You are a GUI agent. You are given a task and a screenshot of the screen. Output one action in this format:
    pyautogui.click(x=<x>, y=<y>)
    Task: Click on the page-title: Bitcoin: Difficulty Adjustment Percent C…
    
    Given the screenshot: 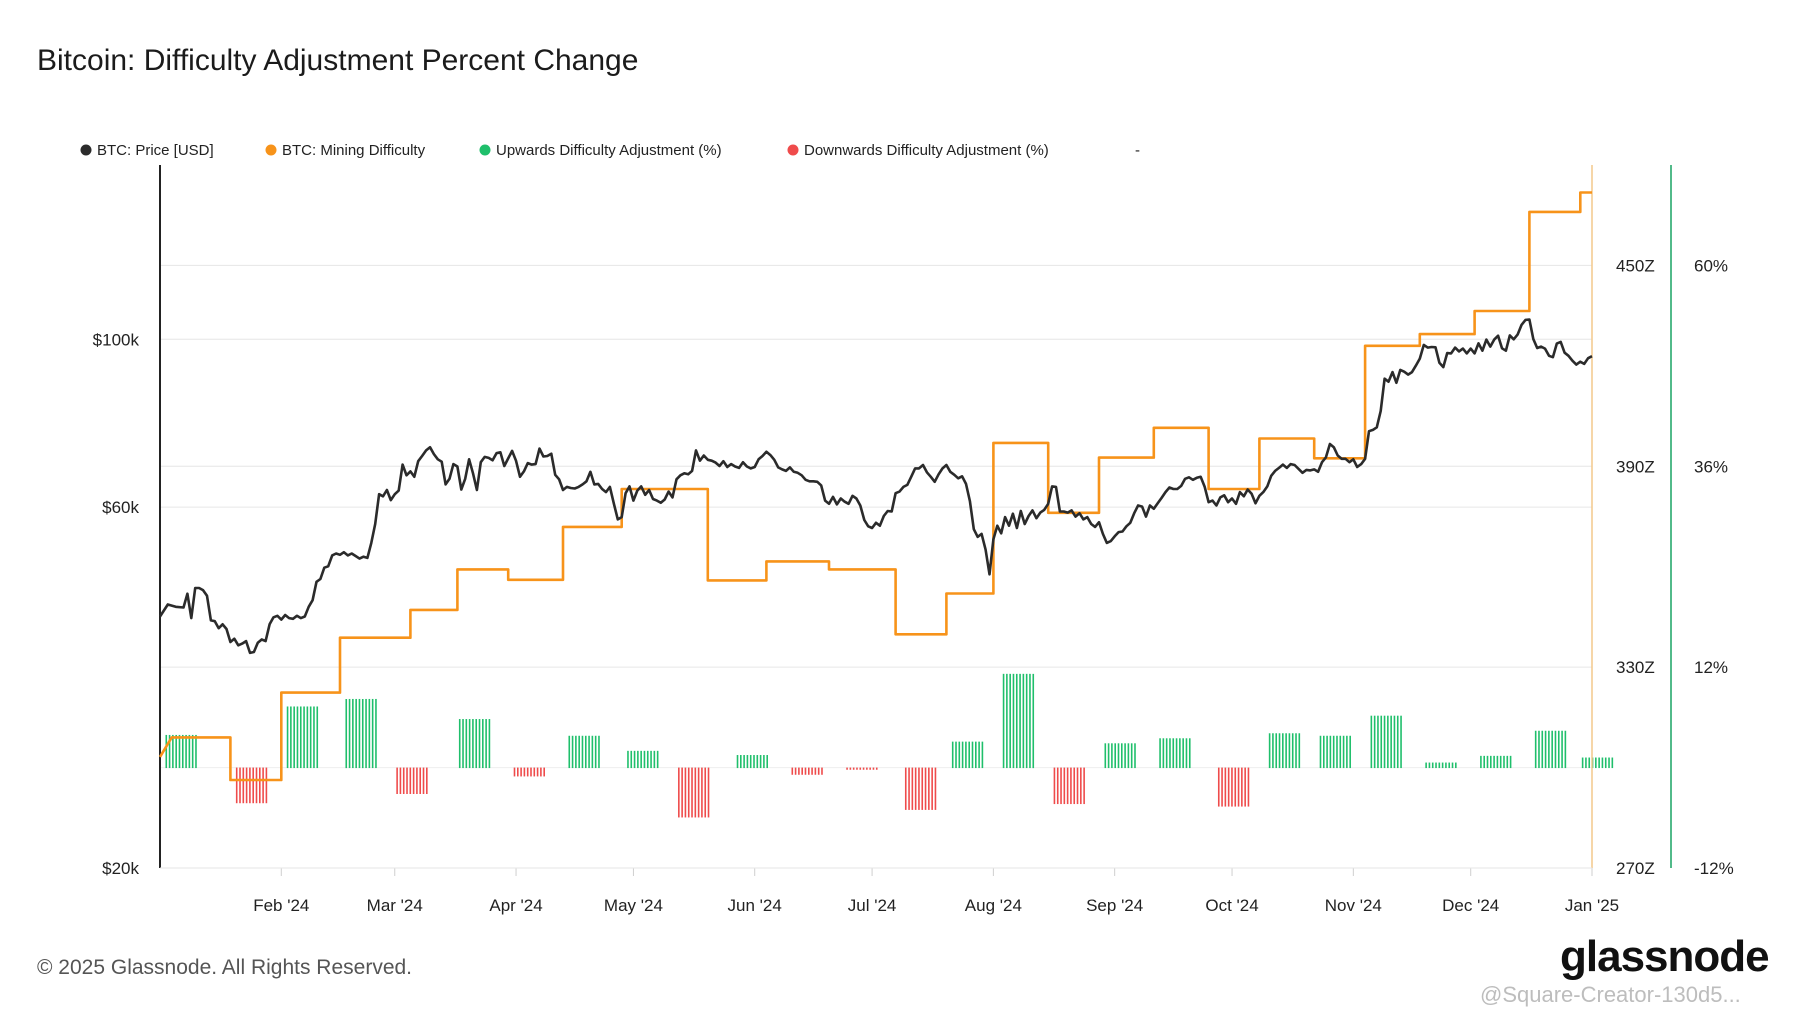 What is the action you would take?
    pyautogui.click(x=338, y=60)
    